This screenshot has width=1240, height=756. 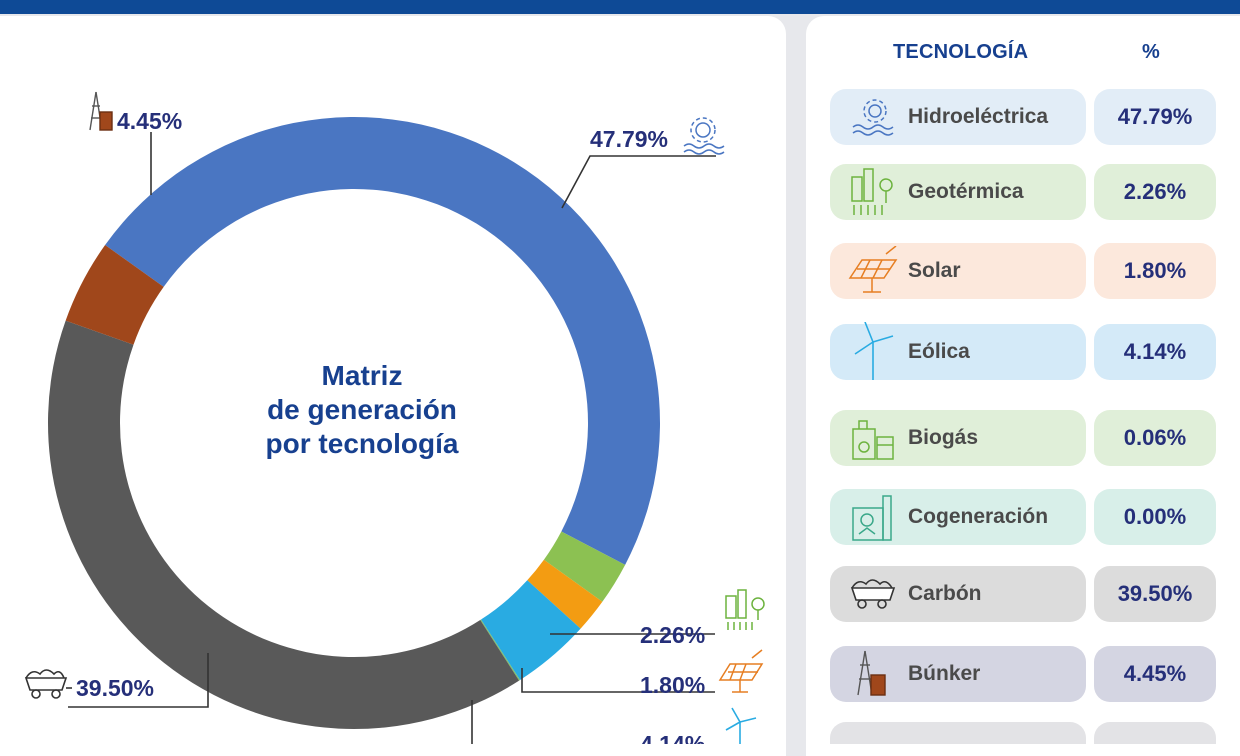 What do you see at coordinates (620, 7) in the screenshot?
I see `top-banner` at bounding box center [620, 7].